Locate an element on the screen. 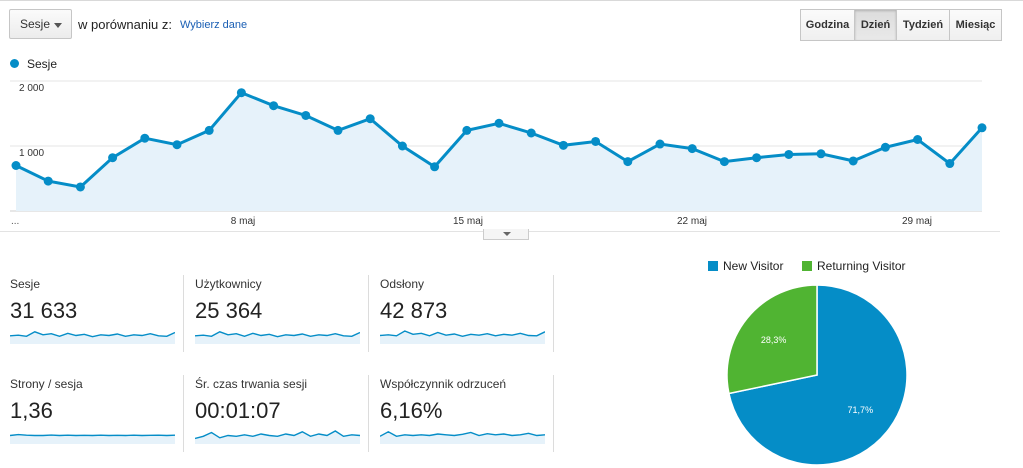 The height and width of the screenshot is (468, 1023). metric-bounce-rate: Współczynnik odrzuceń 6,16% is located at coordinates (457, 414).